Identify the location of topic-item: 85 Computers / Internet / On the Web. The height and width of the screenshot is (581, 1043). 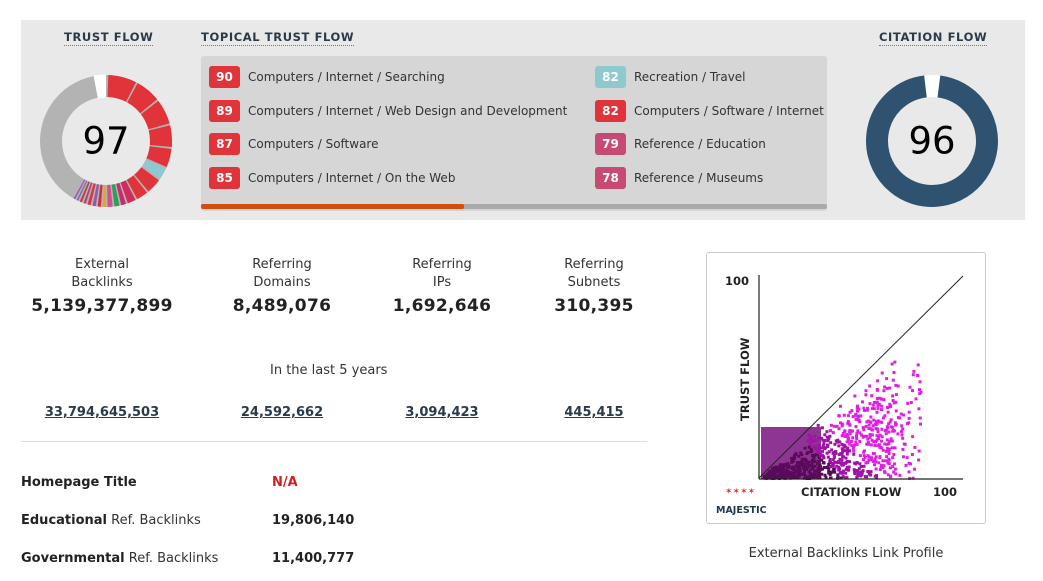
(332, 177).